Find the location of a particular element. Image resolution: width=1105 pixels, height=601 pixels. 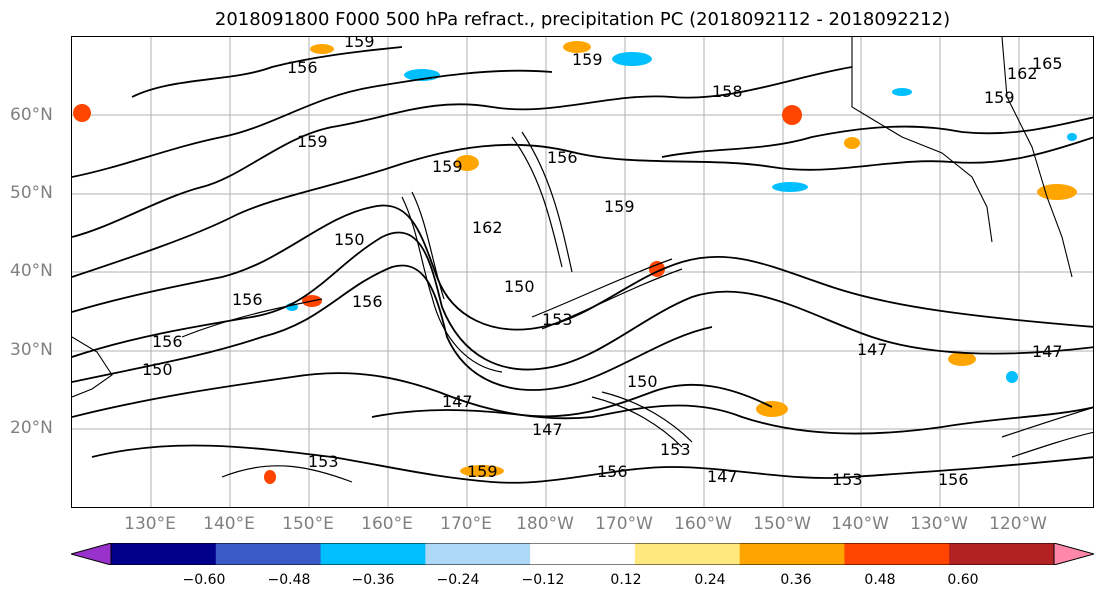

contour-label: 165 is located at coordinates (1047, 63).